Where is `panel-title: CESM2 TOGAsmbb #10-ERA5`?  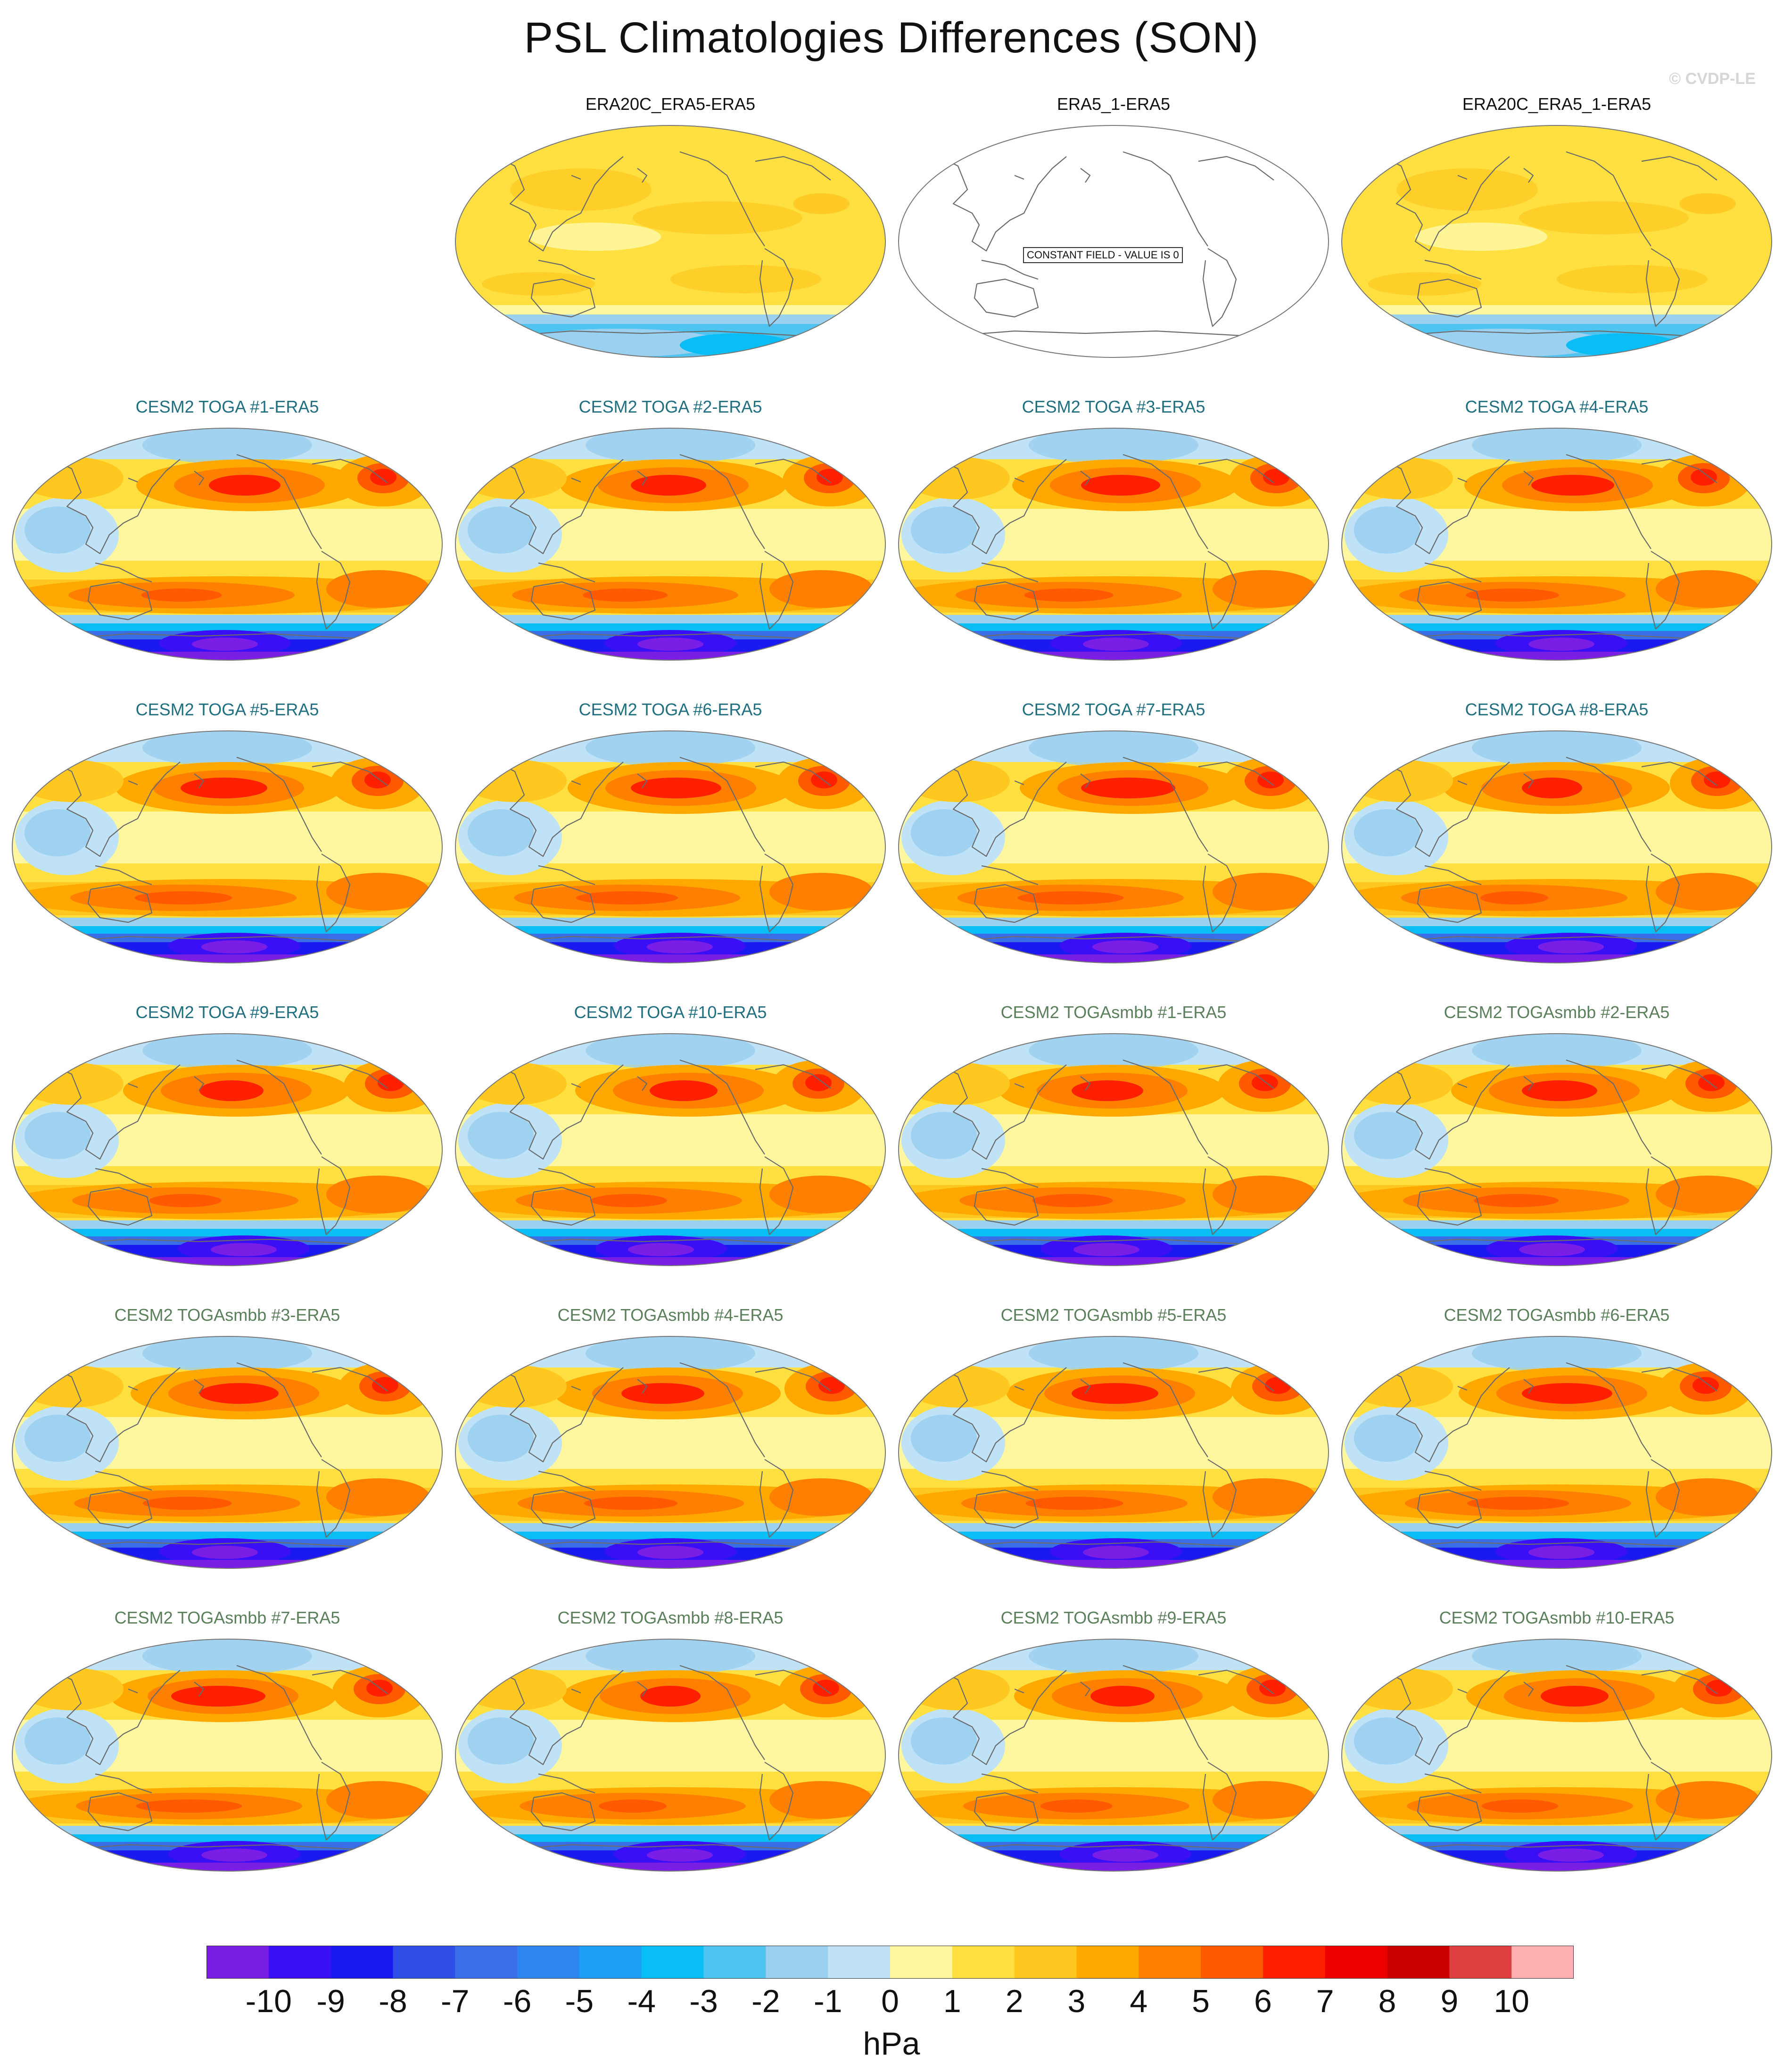
panel-title: CESM2 TOGAsmbb #10-ERA5 is located at coordinates (1557, 1618).